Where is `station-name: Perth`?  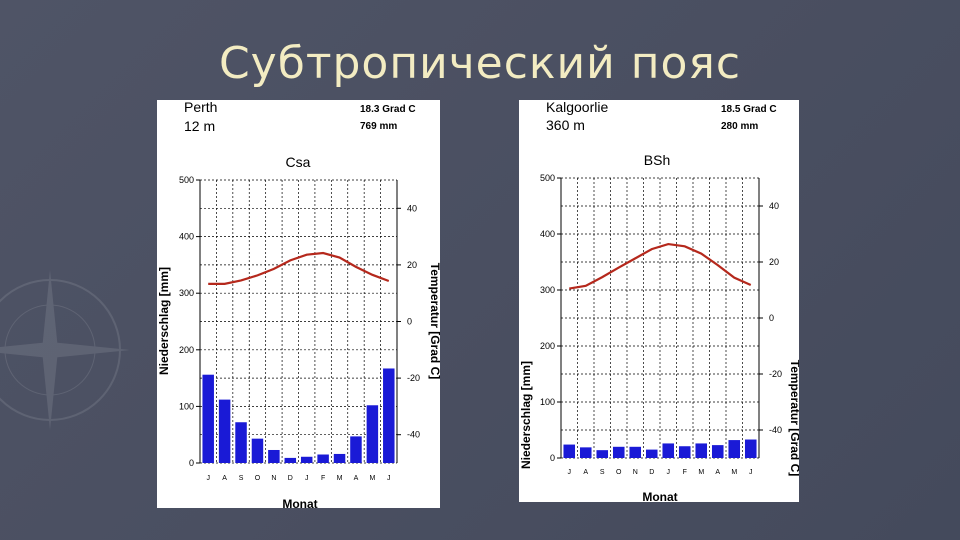
station-name: Perth is located at coordinates (200, 107).